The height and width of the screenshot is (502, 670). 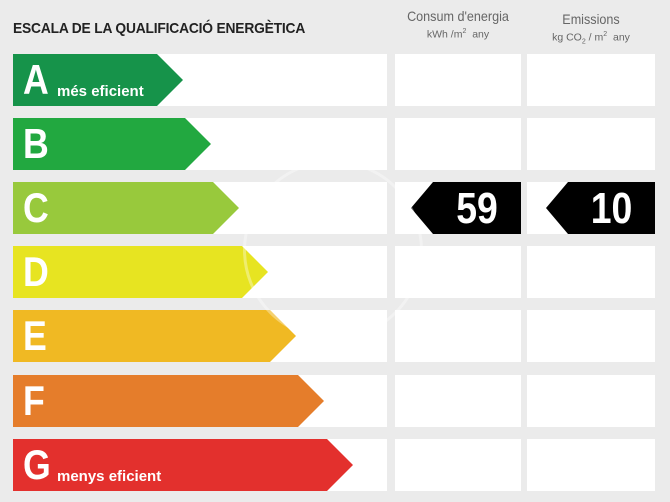 What do you see at coordinates (477, 208) in the screenshot?
I see `consumption-value: 59` at bounding box center [477, 208].